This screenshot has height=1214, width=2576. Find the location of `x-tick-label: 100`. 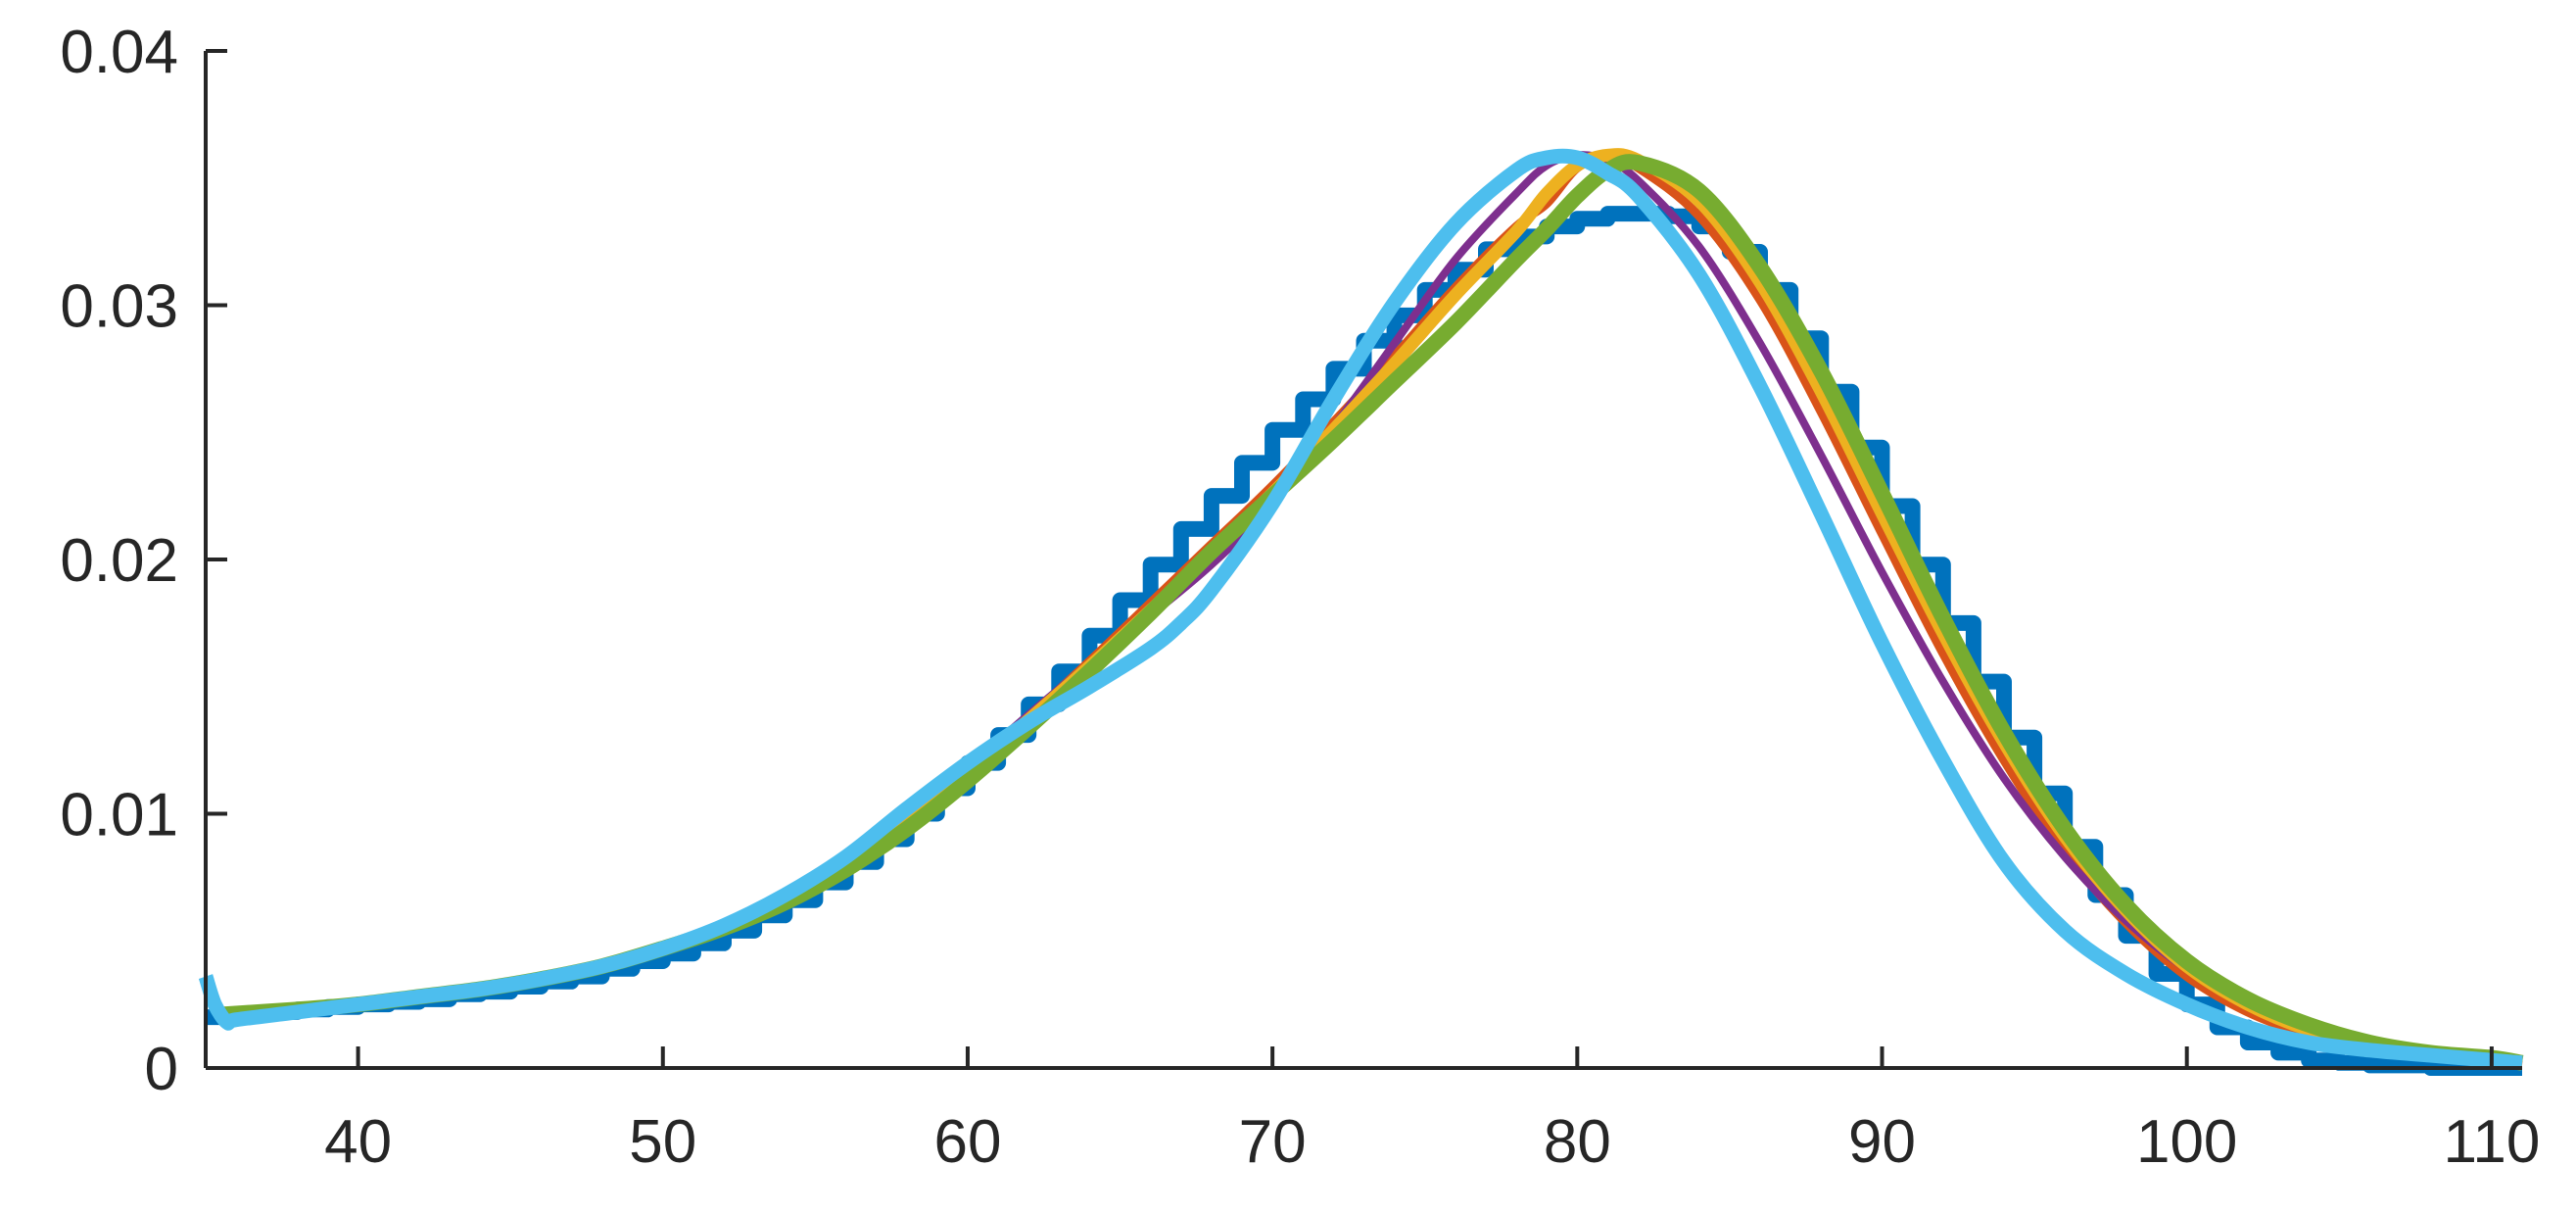

x-tick-label: 100 is located at coordinates (2186, 1142).